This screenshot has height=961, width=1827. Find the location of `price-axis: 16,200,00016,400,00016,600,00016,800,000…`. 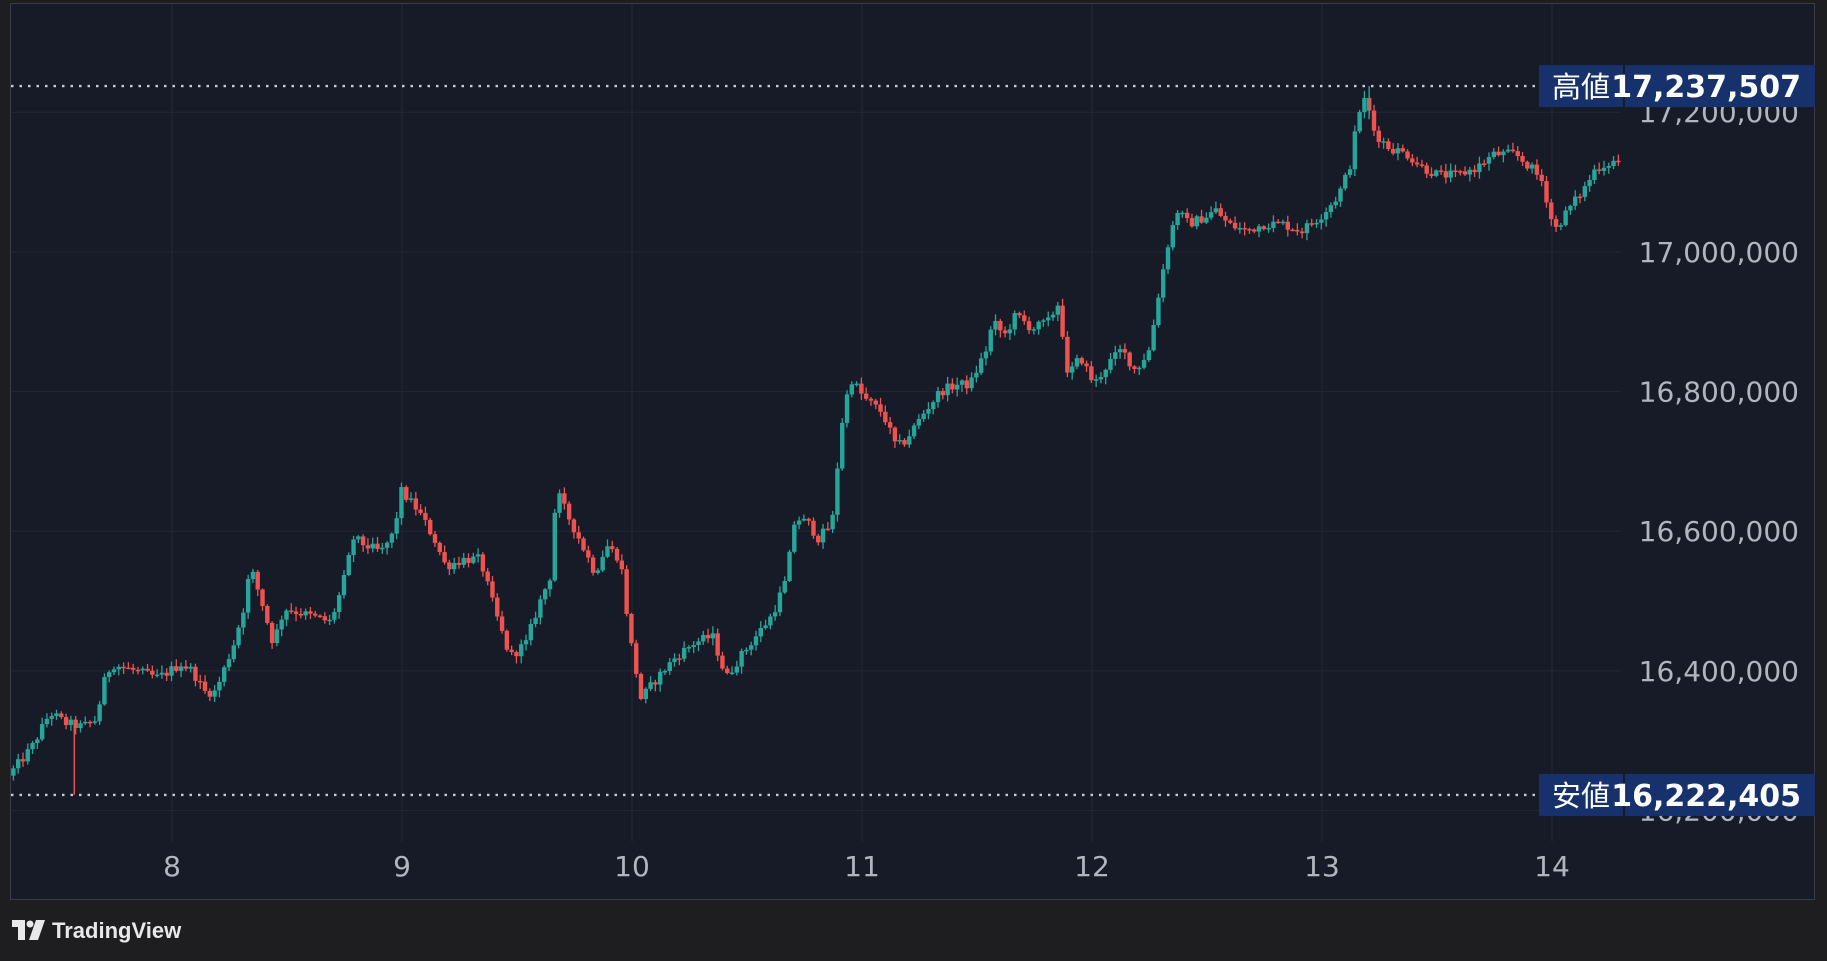

price-axis: 16,200,00016,400,00016,600,00016,800,000… is located at coordinates (1719, 461).